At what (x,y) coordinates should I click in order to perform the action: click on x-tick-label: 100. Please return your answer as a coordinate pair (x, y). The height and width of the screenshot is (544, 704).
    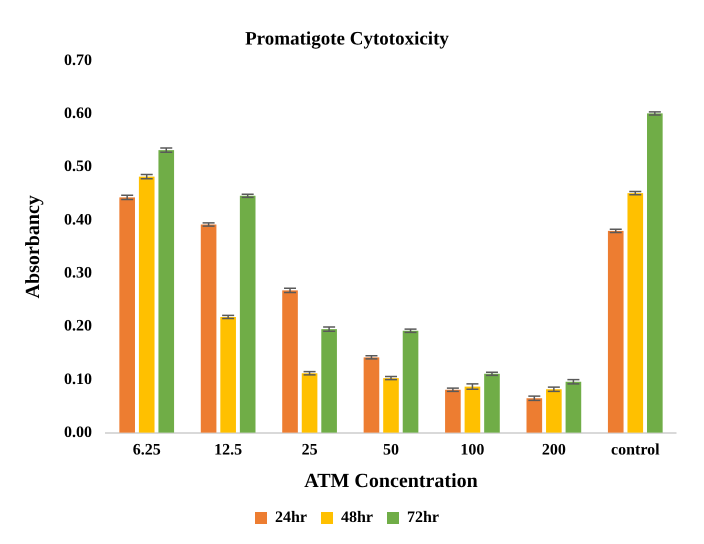
    Looking at the image, I should click on (472, 450).